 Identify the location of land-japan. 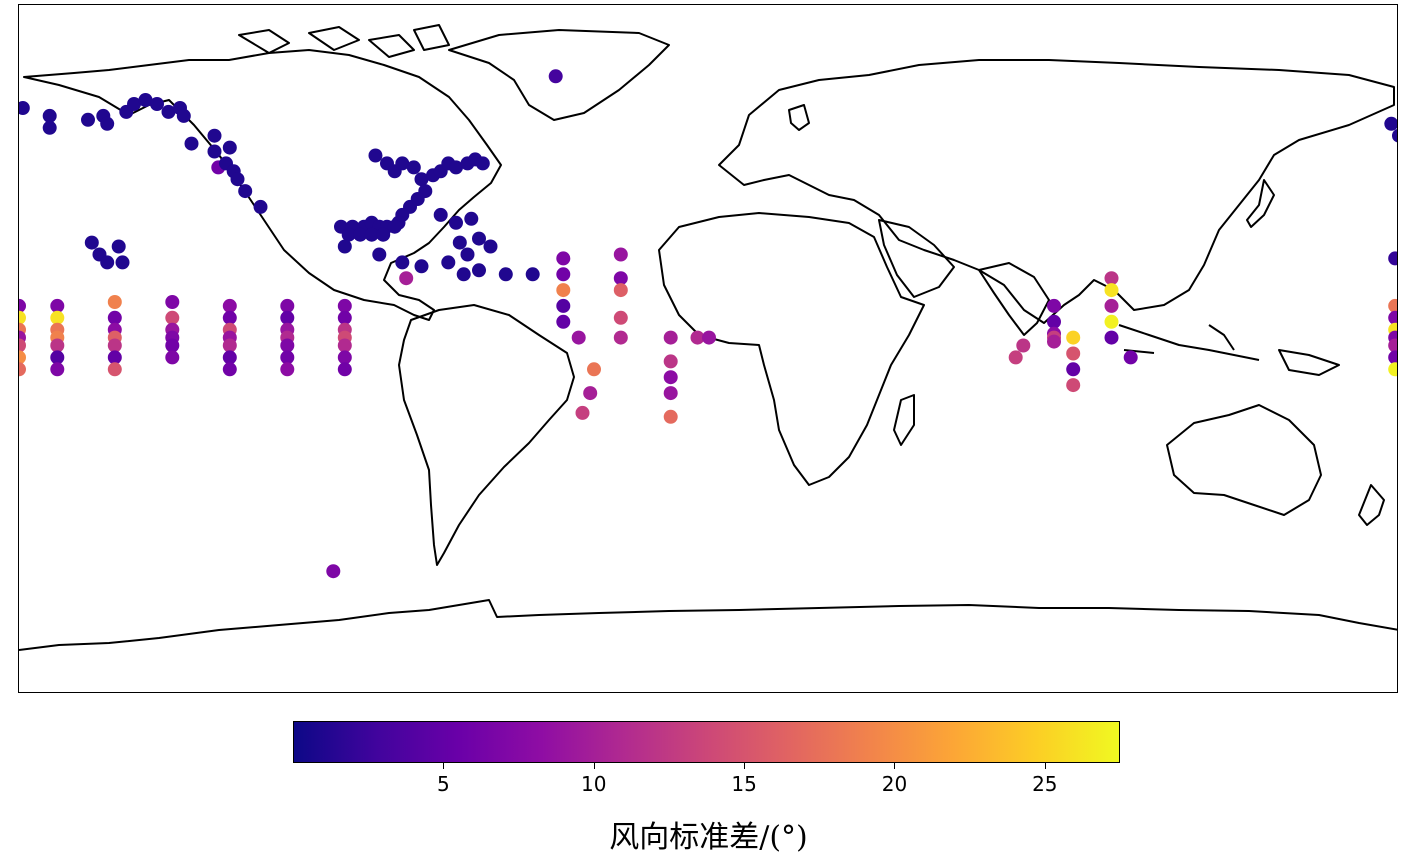
(1260, 203).